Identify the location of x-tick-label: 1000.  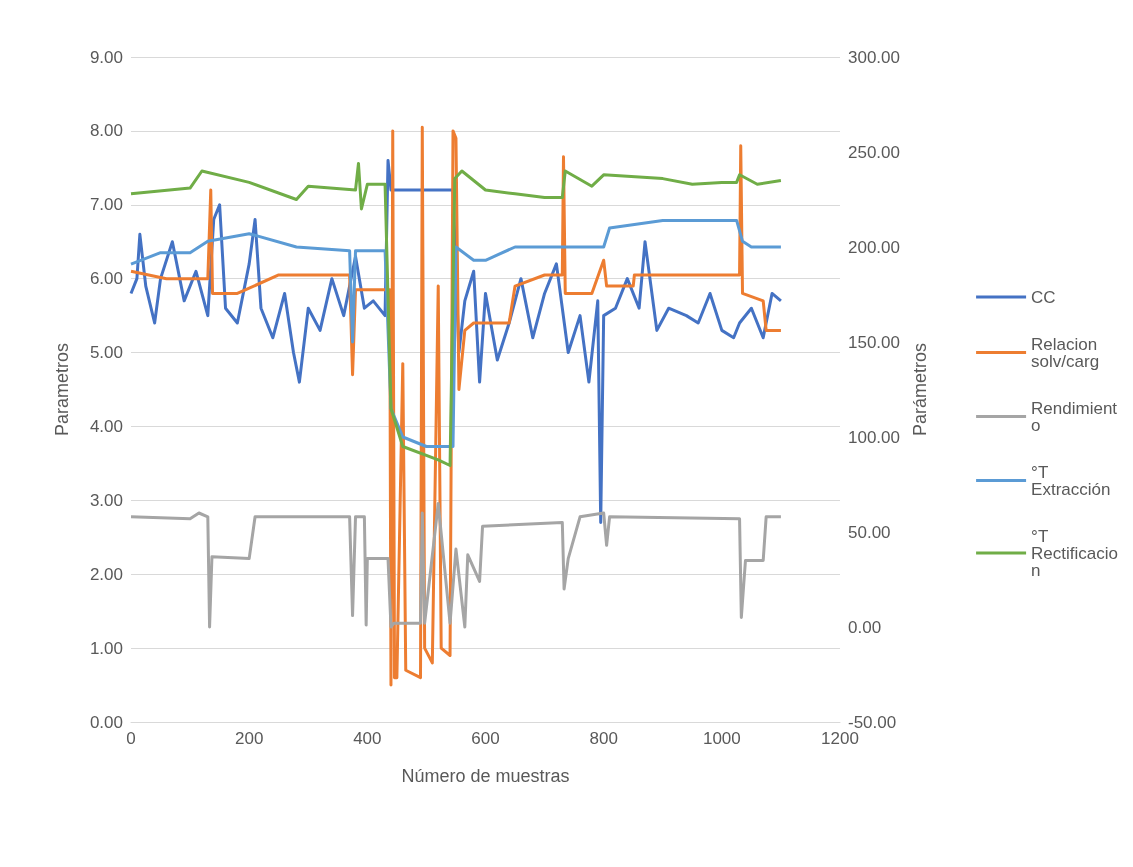
(721, 738).